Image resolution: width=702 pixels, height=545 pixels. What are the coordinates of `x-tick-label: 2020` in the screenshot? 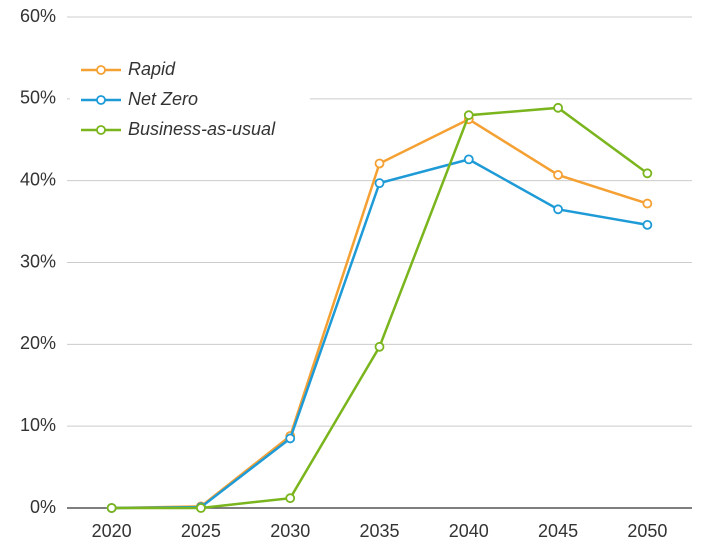 It's located at (112, 531).